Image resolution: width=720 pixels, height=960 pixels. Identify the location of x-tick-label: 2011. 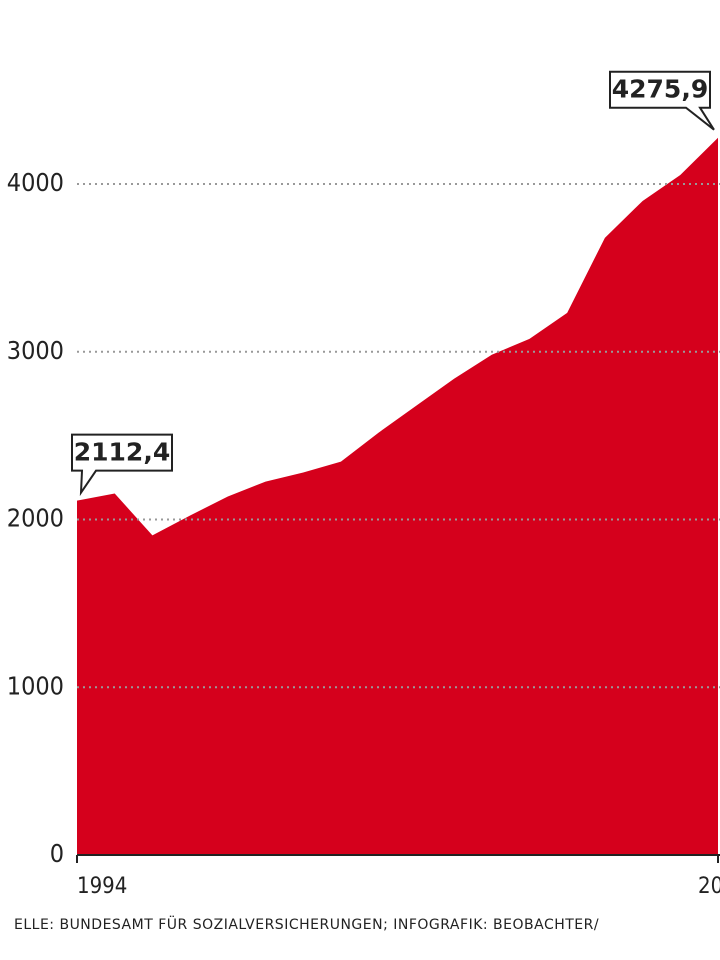
(709, 886).